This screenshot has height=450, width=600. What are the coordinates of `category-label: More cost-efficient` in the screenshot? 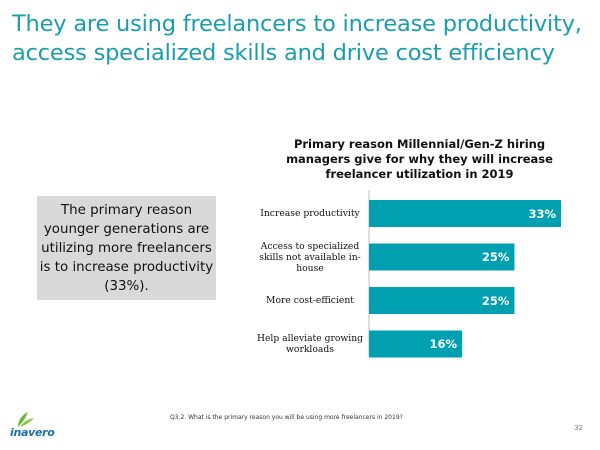 It's located at (310, 300).